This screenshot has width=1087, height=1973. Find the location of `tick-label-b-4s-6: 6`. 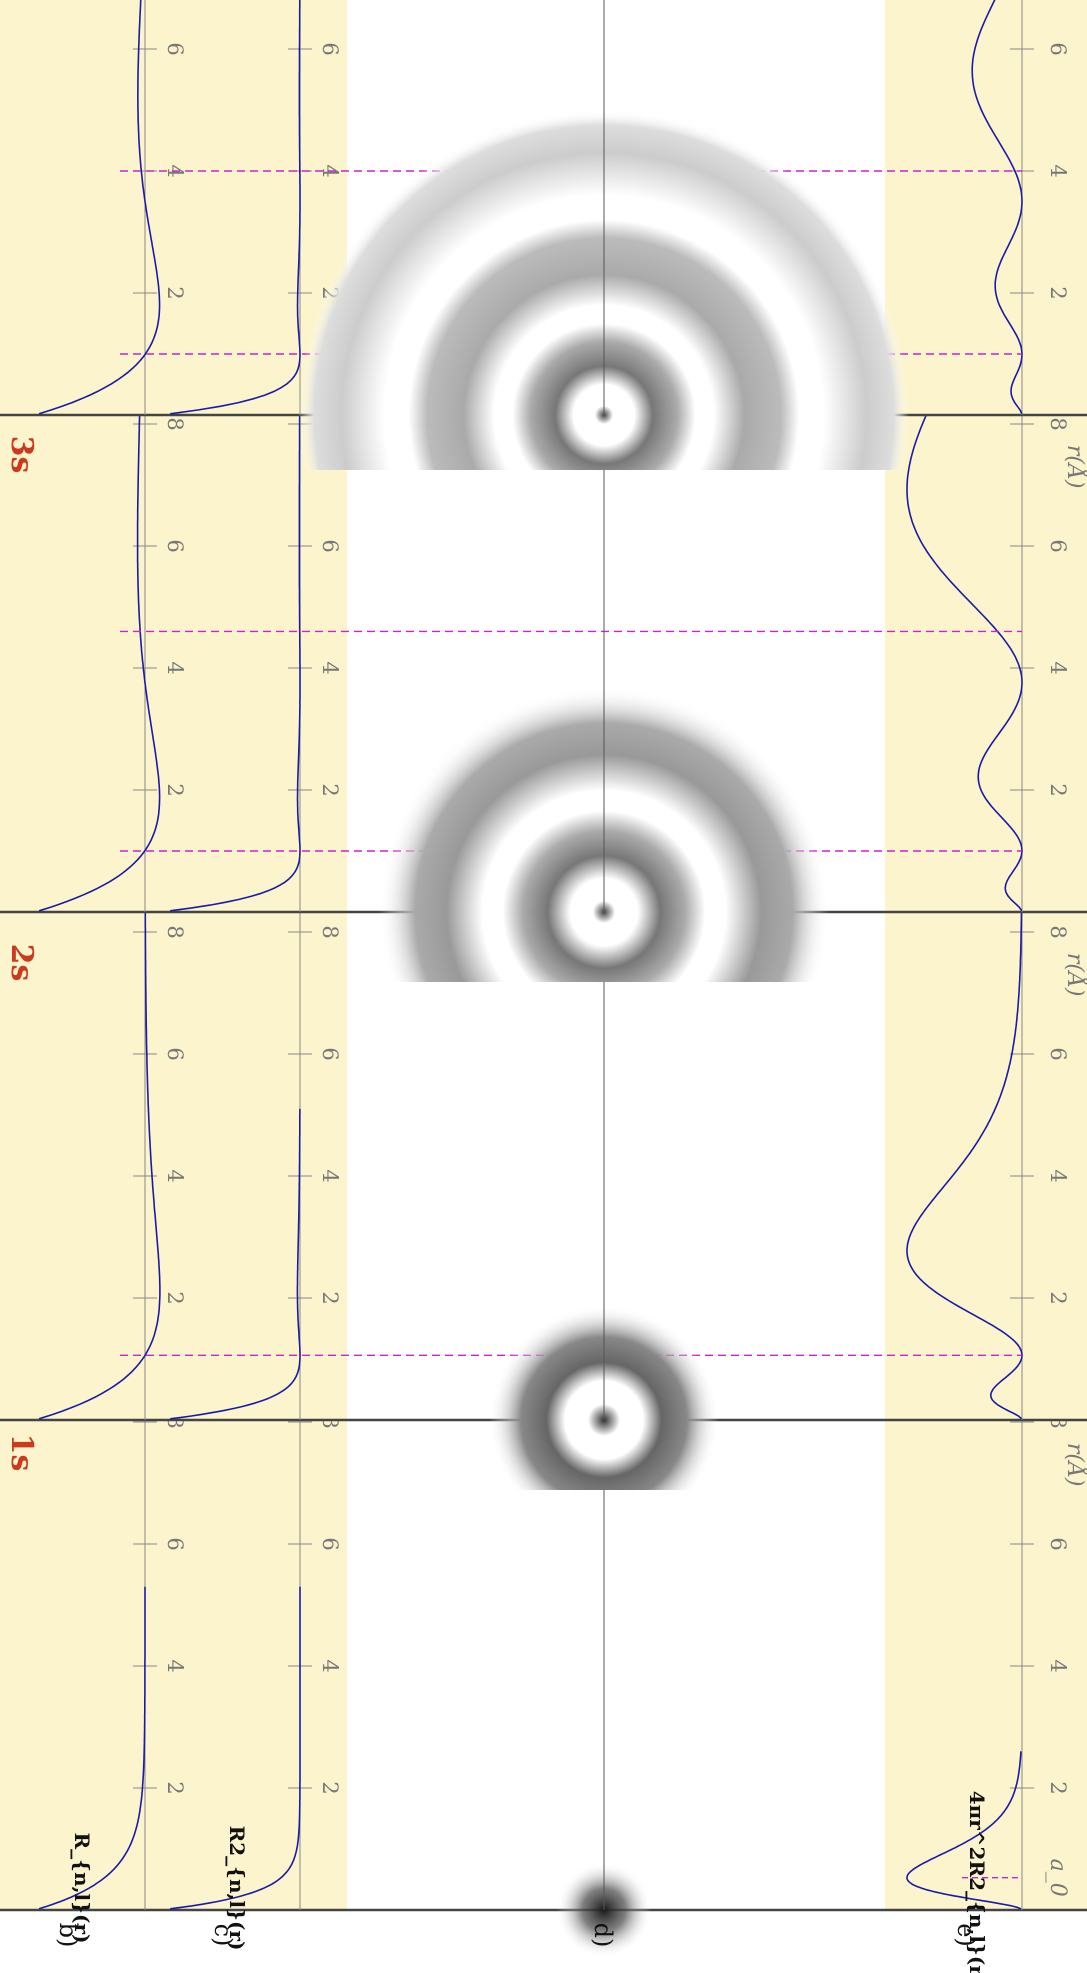

tick-label-b-4s-6: 6 is located at coordinates (175, 48).